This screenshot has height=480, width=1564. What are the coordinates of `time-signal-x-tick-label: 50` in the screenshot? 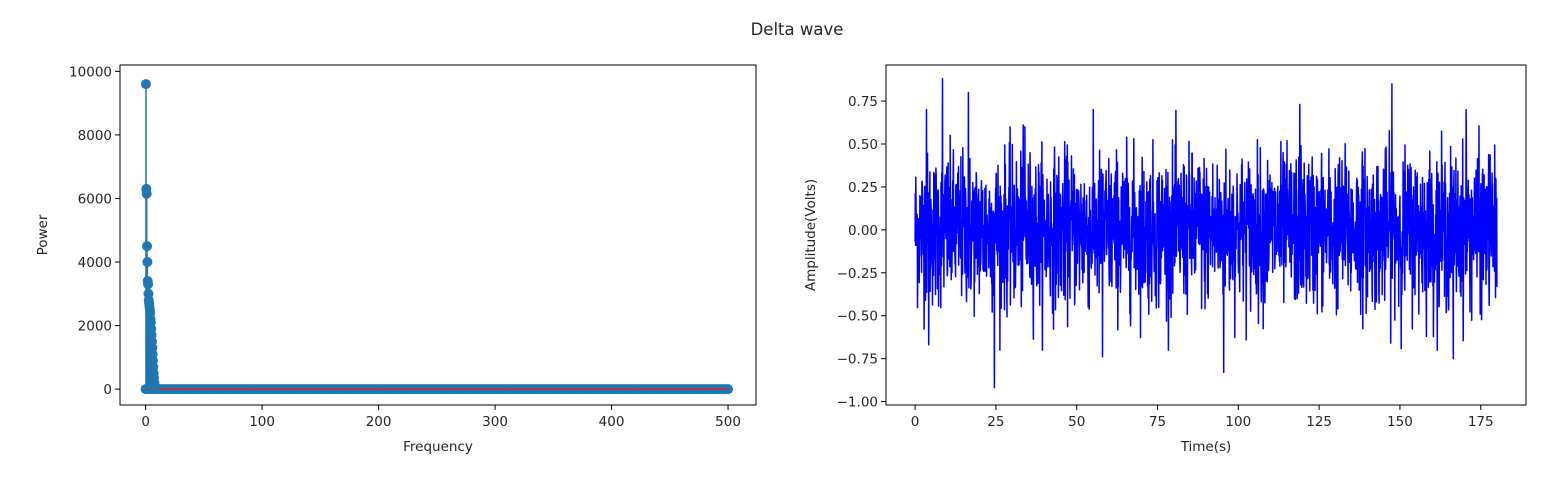 It's located at (1076, 422).